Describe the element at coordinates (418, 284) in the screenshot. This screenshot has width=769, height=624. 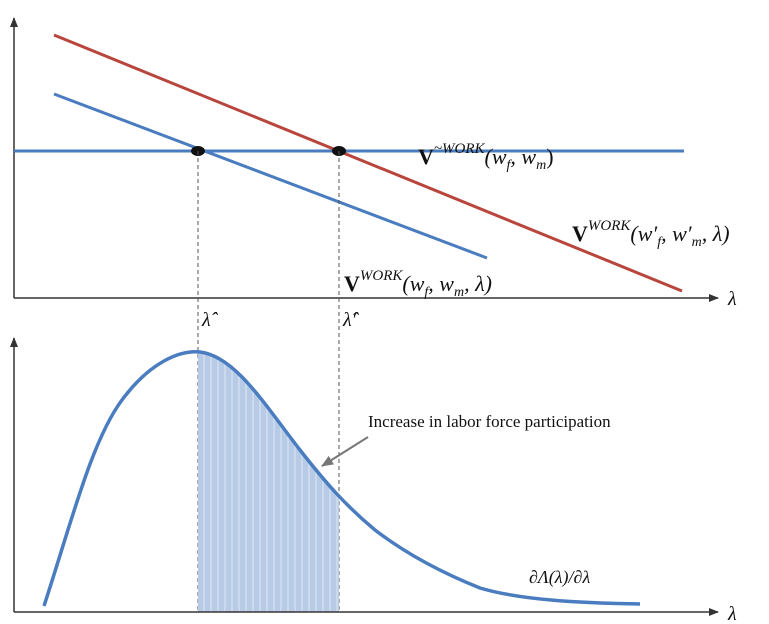
I see `v-work-label: VWORK(wf, wm, λ)` at that location.